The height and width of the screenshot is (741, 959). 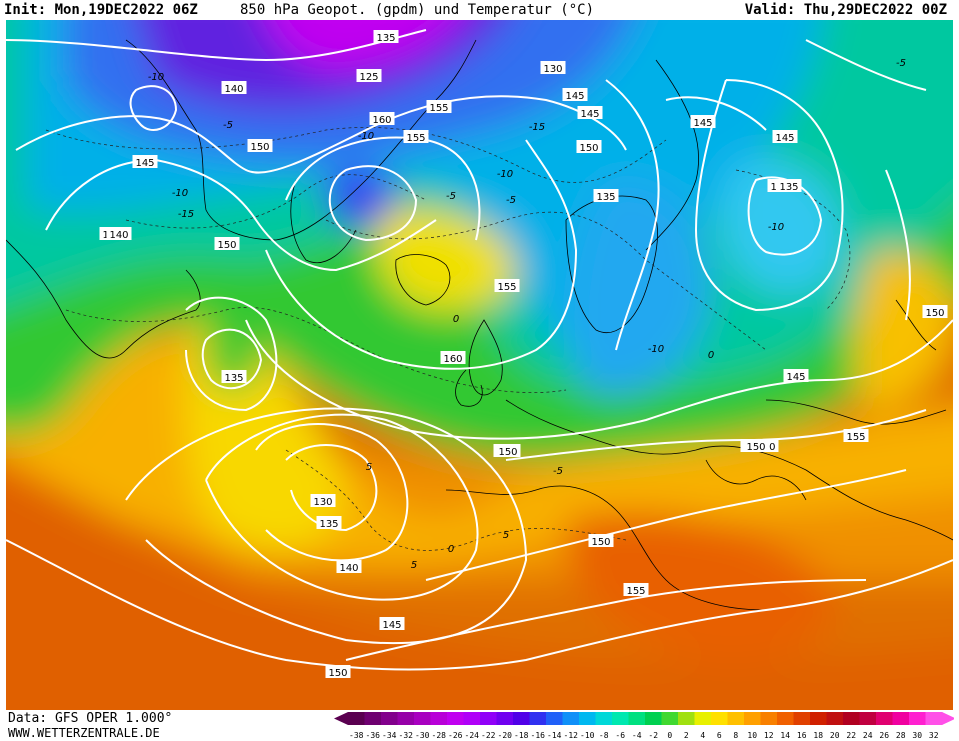 I want to click on isotherm-label: 5, so click(x=369, y=467).